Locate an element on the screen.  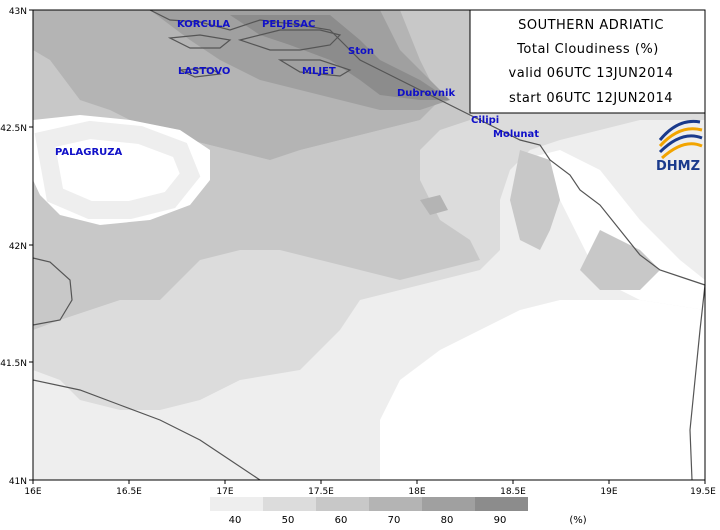
title-line-region: SOUTHERN ADRIATIC is located at coordinates (591, 25).